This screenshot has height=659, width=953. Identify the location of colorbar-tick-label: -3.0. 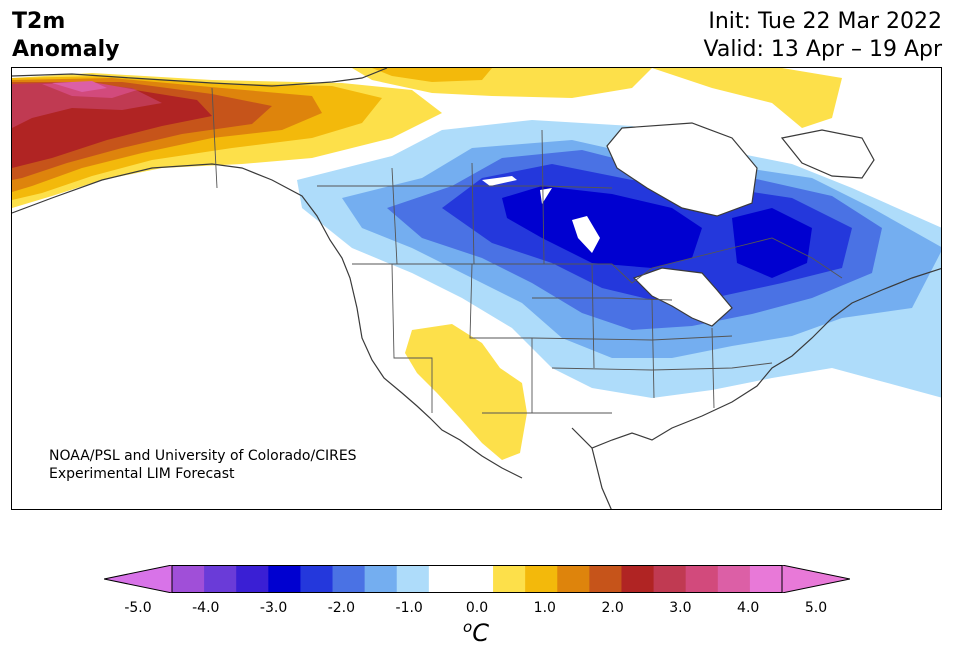
(273, 608).